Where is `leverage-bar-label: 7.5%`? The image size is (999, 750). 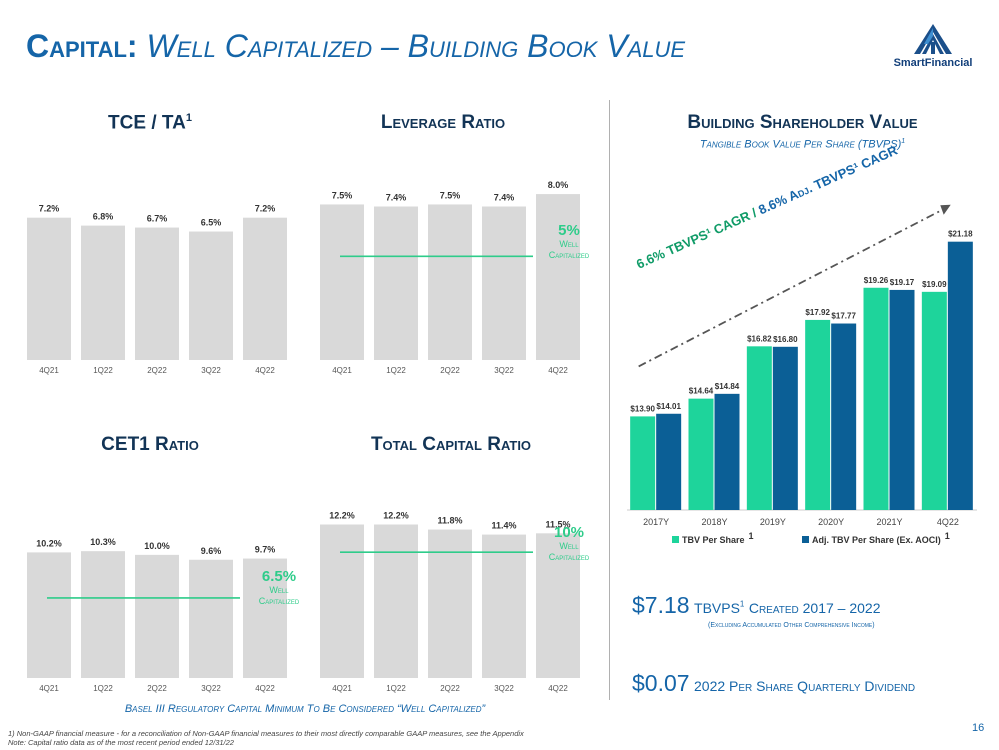
leverage-bar-label: 7.5% is located at coordinates (450, 195).